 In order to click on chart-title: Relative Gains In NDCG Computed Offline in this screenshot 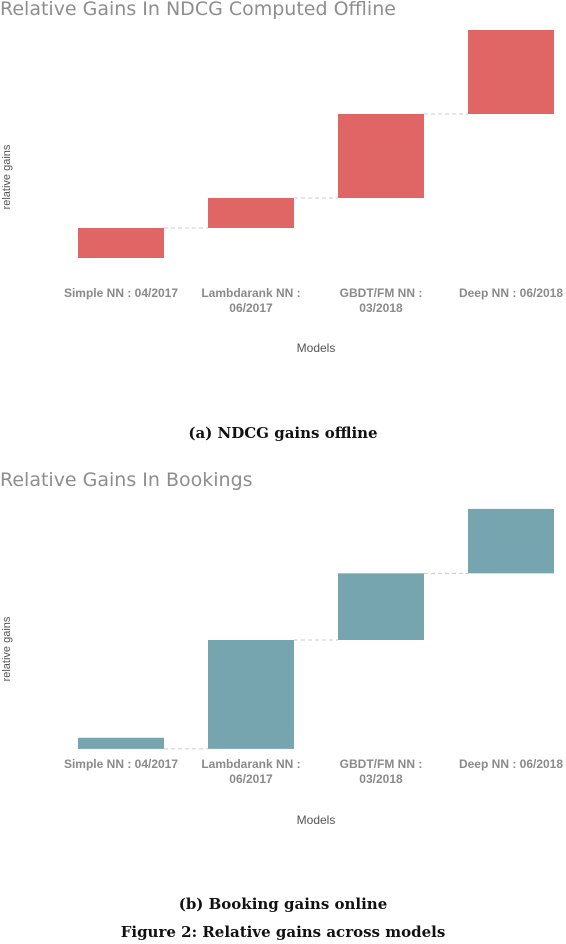, I will do `click(198, 10)`.